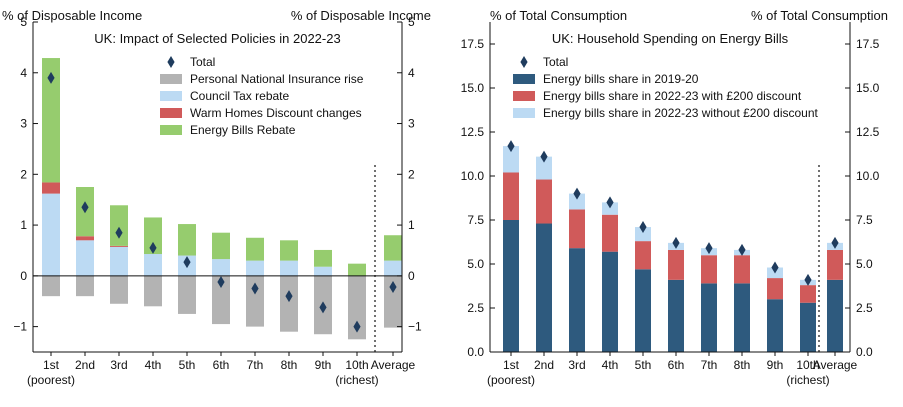  I want to click on x-tick-label: 10th, so click(807, 365).